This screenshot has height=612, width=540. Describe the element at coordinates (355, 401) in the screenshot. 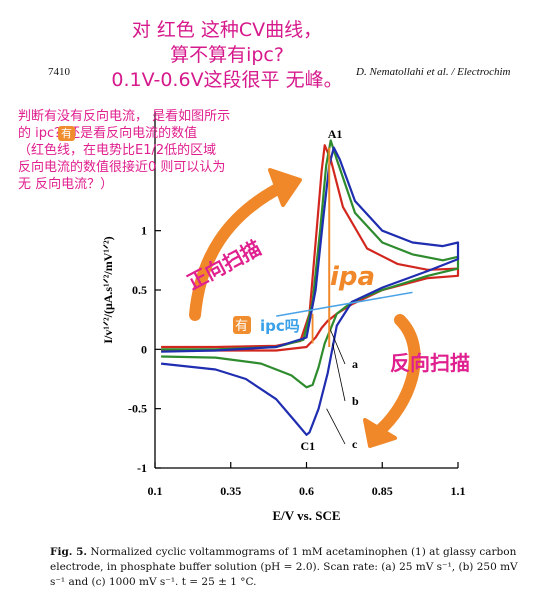

I see `series-b-label: b` at that location.